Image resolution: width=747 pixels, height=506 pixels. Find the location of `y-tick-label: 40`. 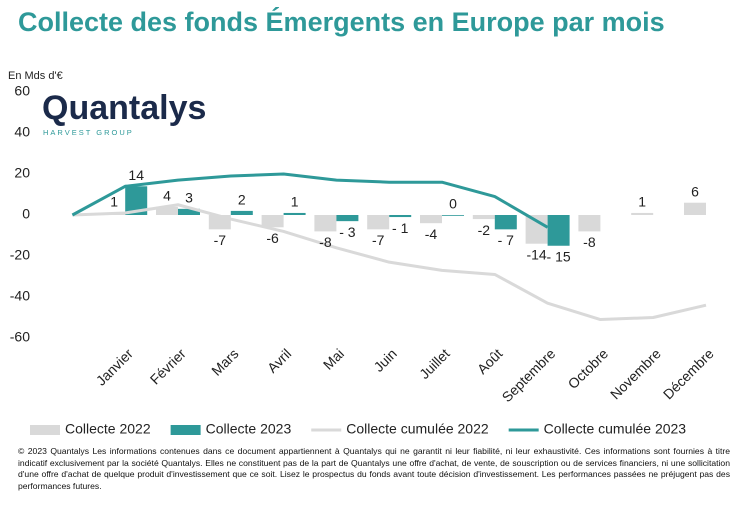

y-tick-label: 40 is located at coordinates (22, 132).